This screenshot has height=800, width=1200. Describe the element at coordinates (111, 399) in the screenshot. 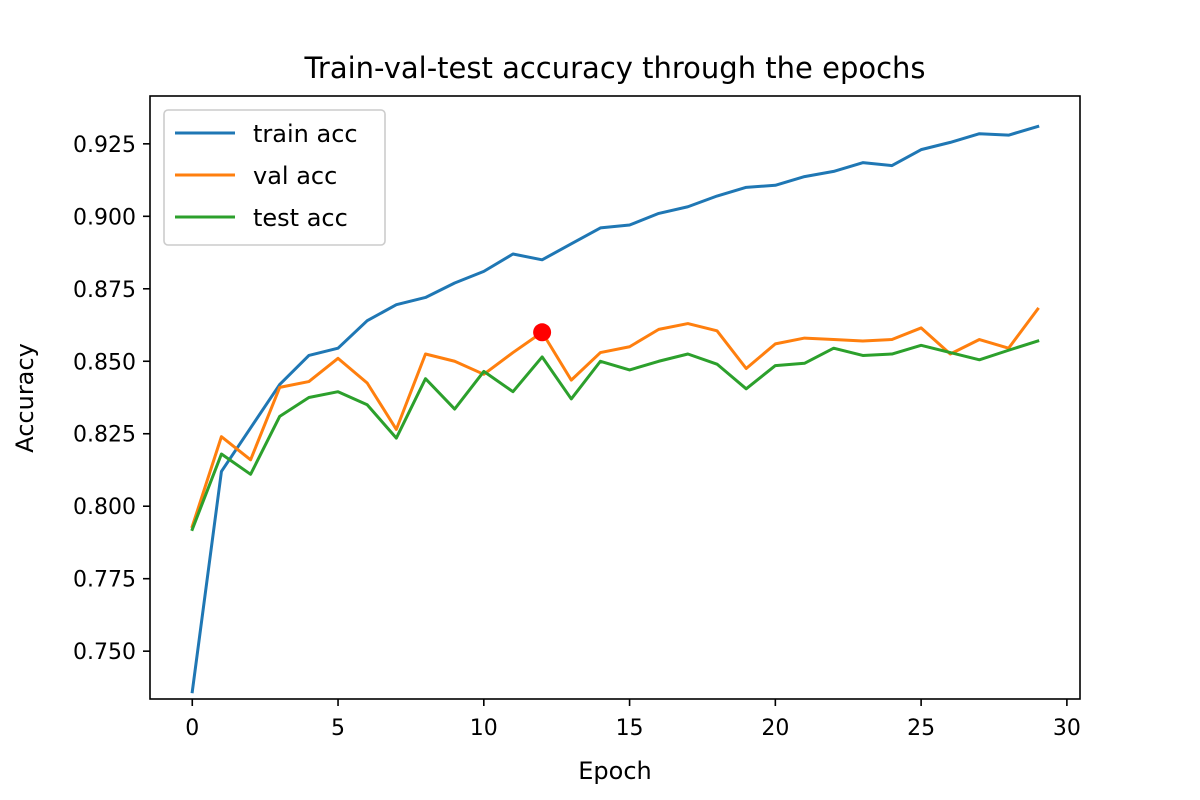

I see `y-axis-ticks: 0.750 0.775 0.800 0.825 0.850 0.875 0.900 0.925` at that location.